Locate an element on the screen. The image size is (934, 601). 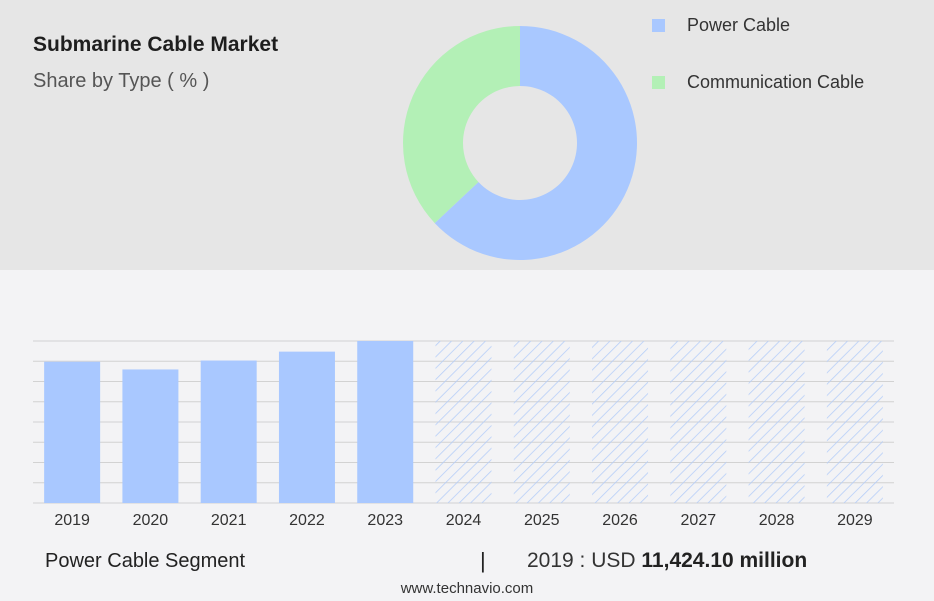
legend-item-power-cable: Power Cable is located at coordinates (721, 25).